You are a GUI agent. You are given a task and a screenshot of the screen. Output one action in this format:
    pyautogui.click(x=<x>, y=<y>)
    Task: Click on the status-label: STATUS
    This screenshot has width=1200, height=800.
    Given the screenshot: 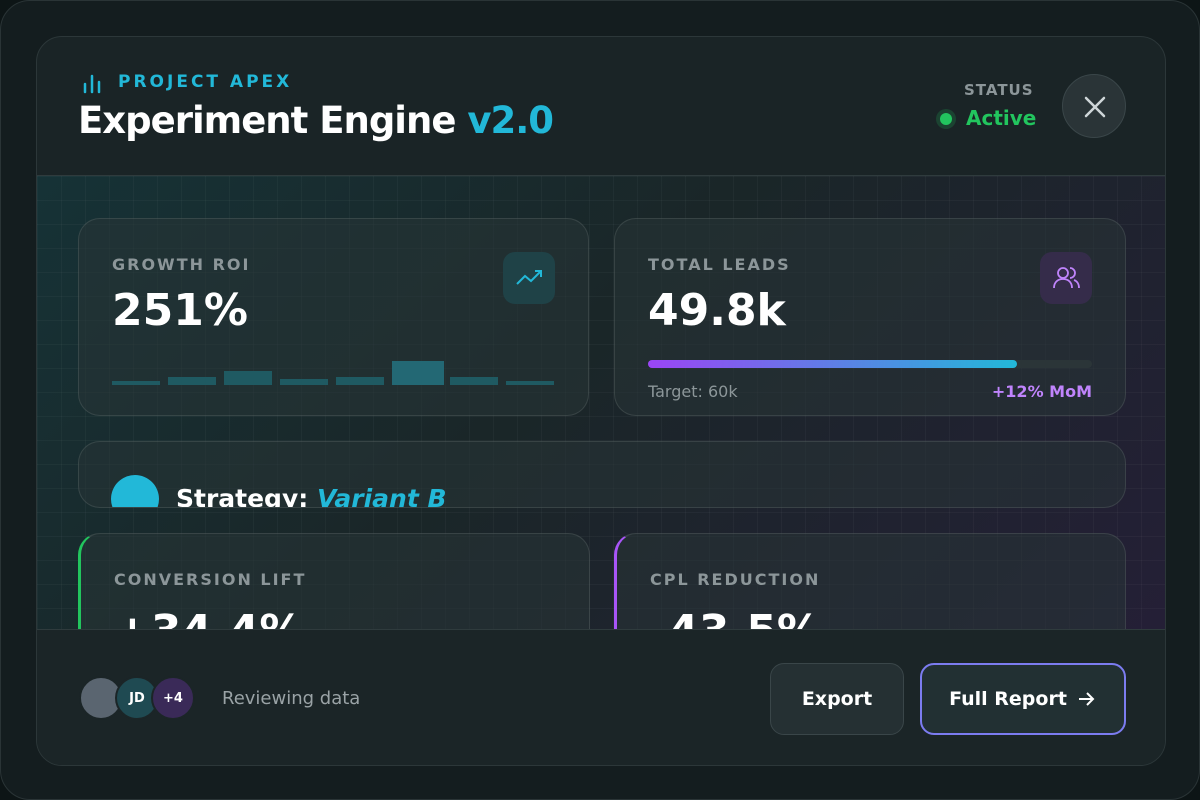 What is the action you would take?
    pyautogui.click(x=999, y=90)
    